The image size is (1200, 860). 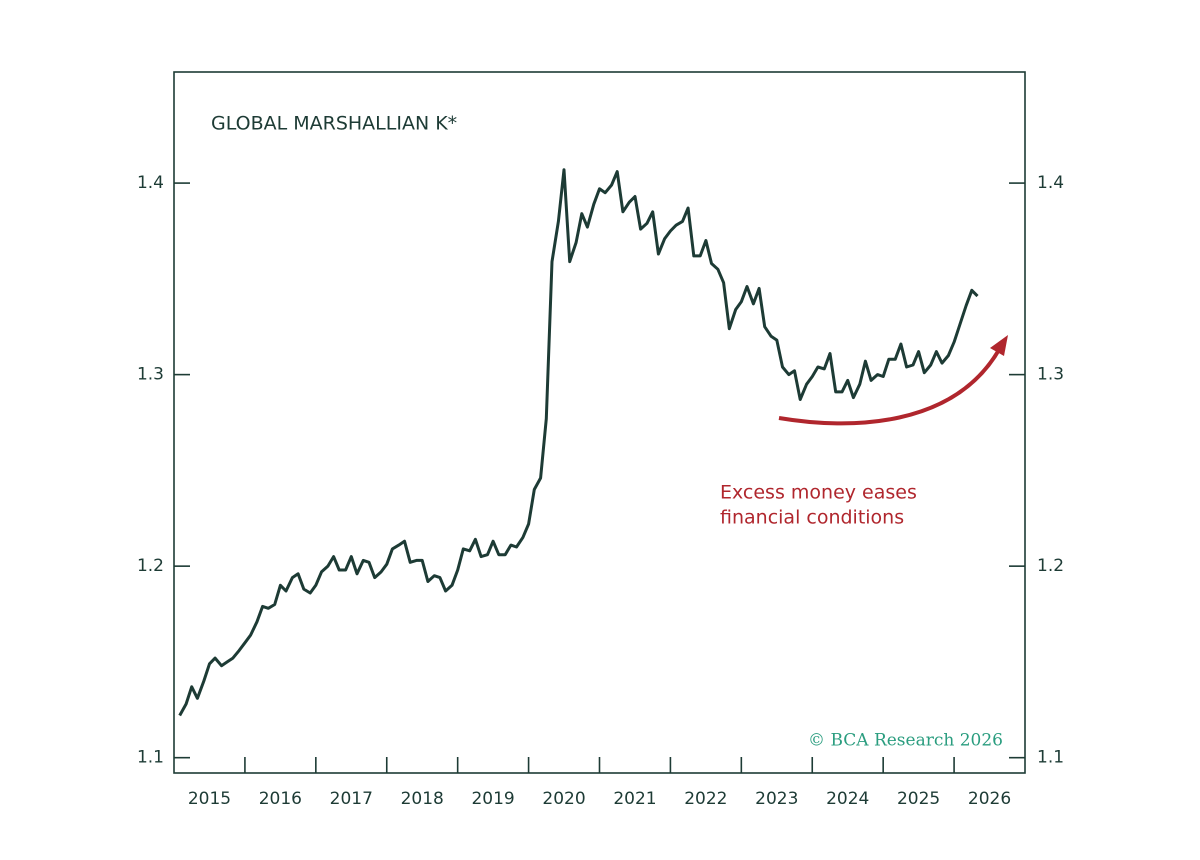 I want to click on x-tick-label: 2026, so click(x=989, y=799).